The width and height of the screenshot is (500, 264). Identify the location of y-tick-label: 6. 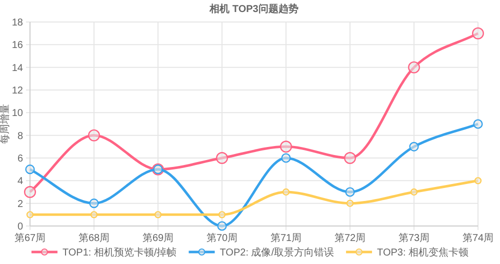
(20, 159).